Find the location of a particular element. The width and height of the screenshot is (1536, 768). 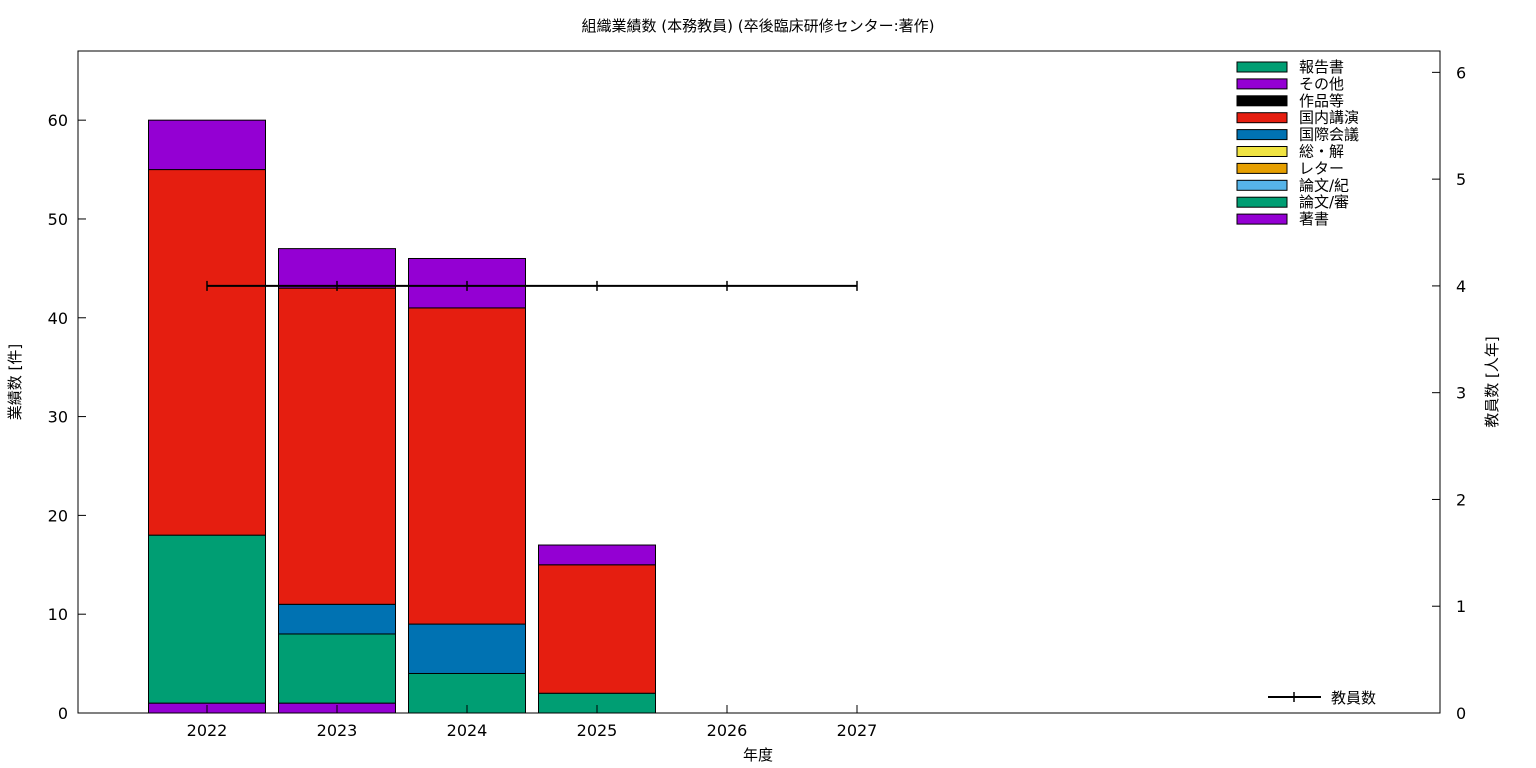

legend-label: レター is located at coordinates (1321, 168).